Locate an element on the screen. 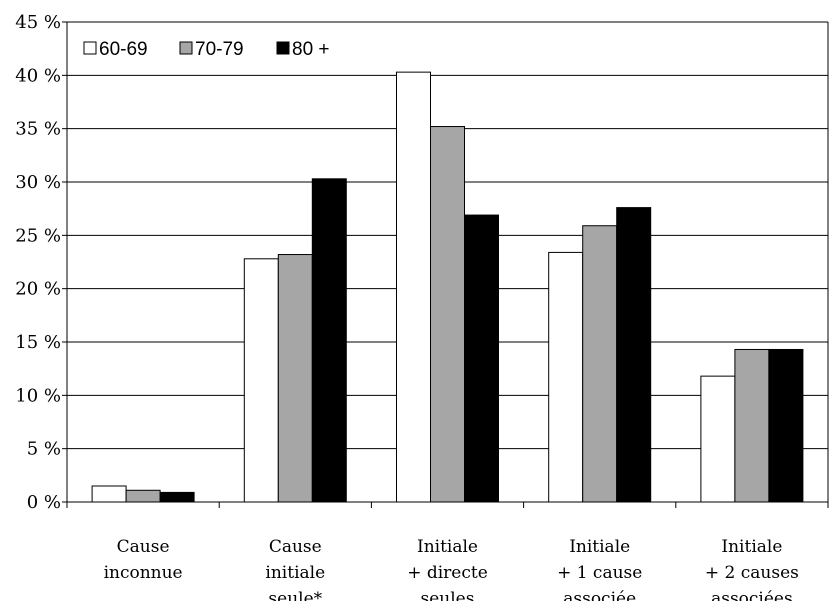 The width and height of the screenshot is (830, 601). y-tick-label: 10 % is located at coordinates (38, 395).